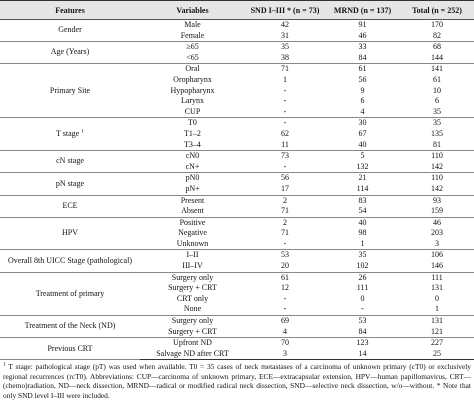  I want to click on table-row: T3–4 11 40 81, so click(237, 145).